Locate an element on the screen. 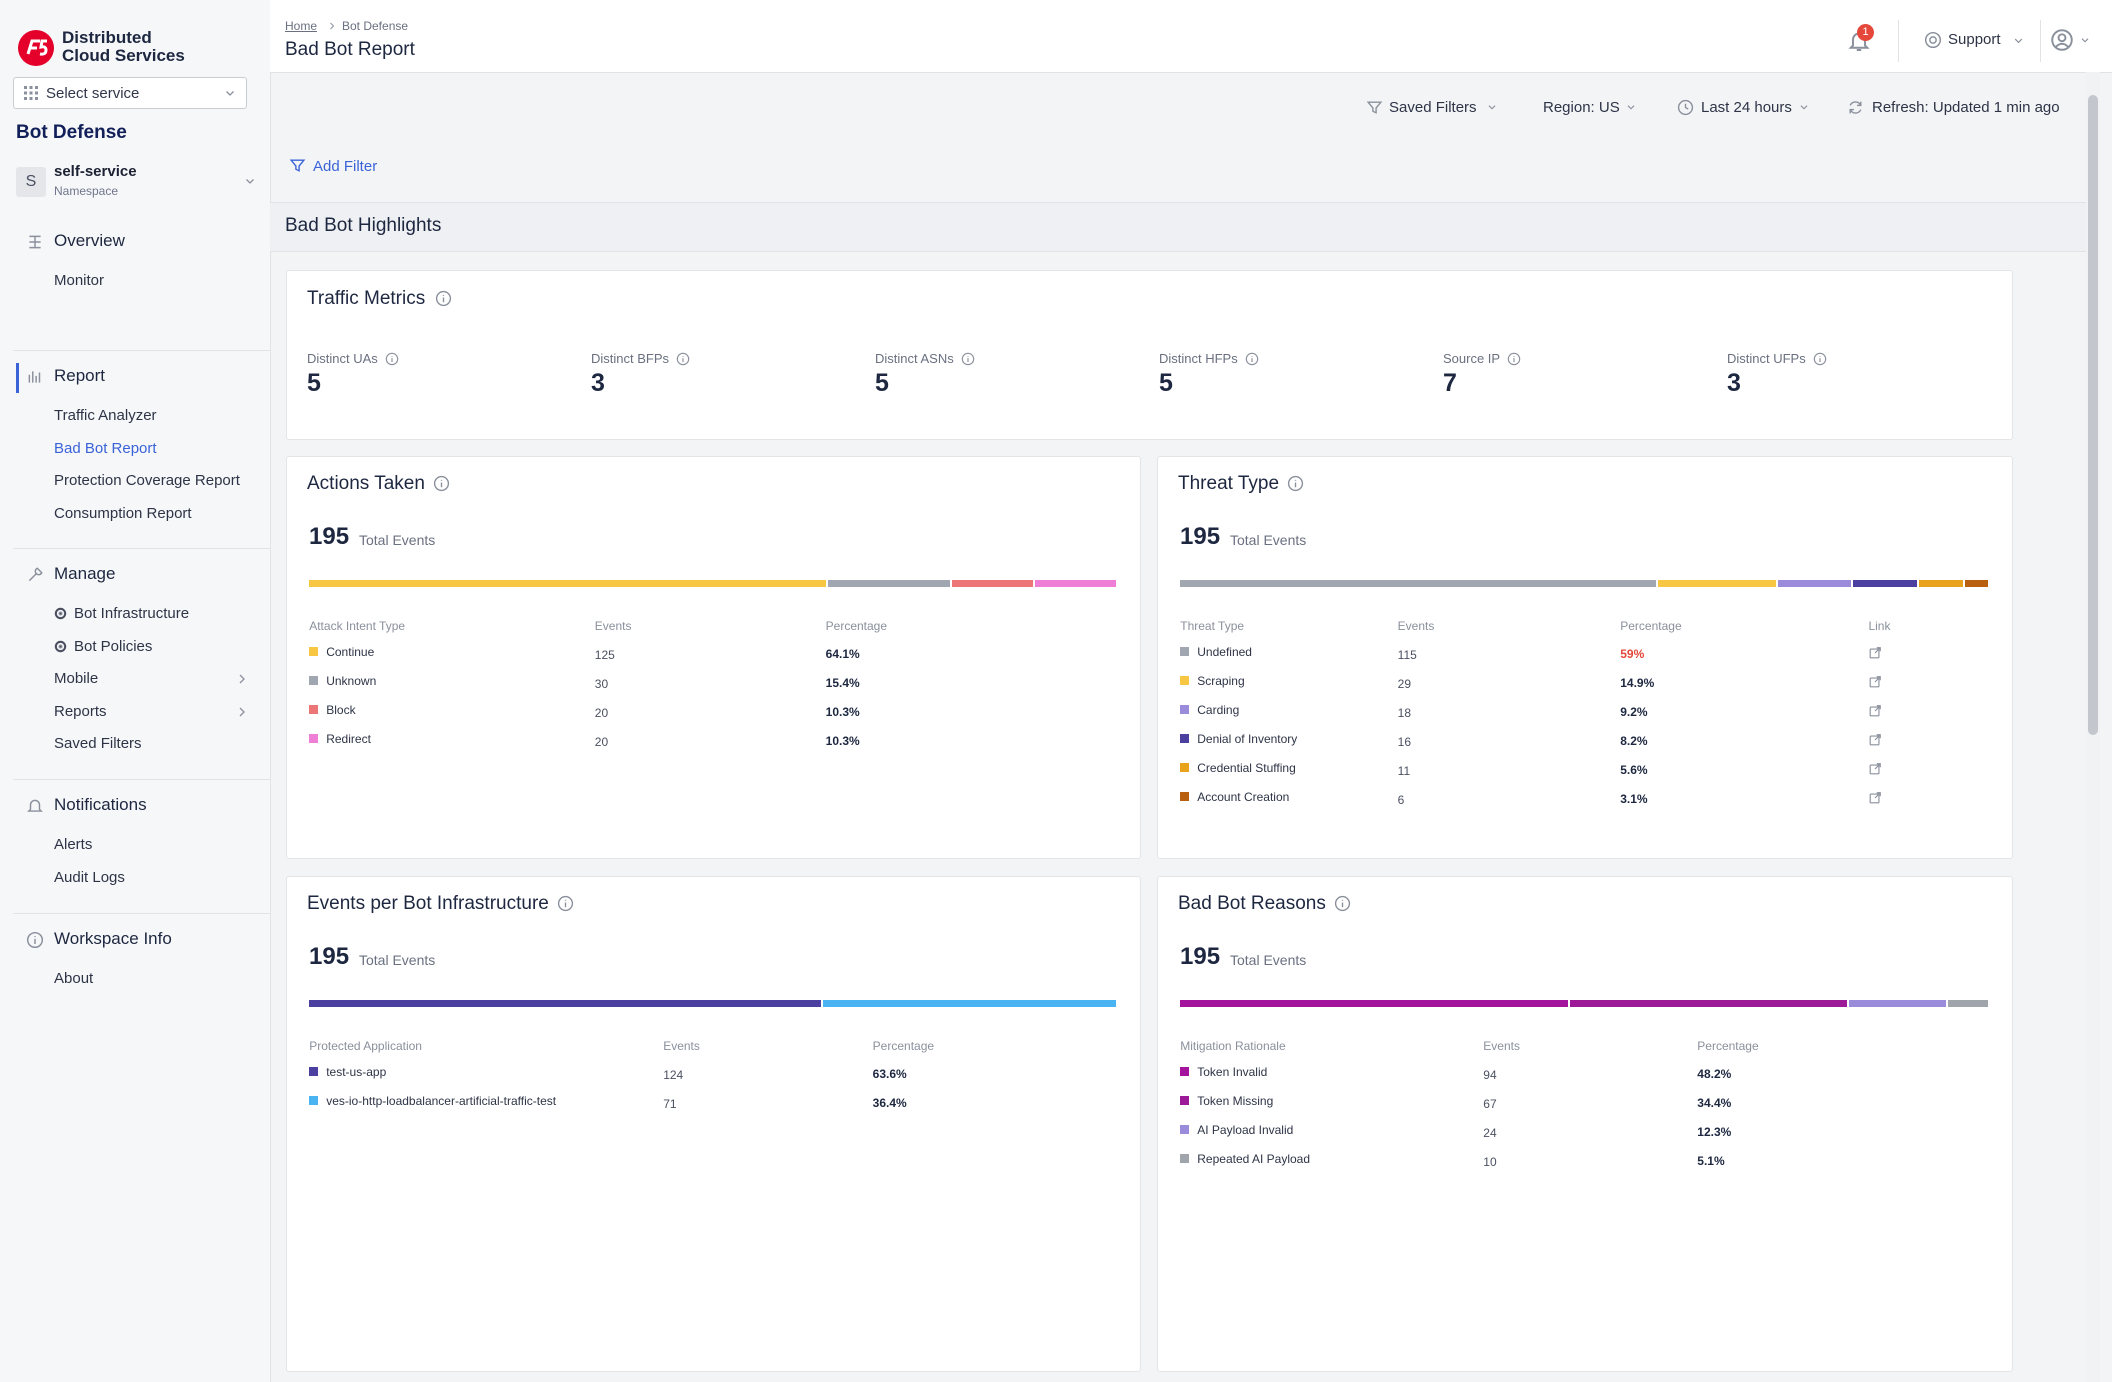  group-title: Notifications is located at coordinates (100, 805).